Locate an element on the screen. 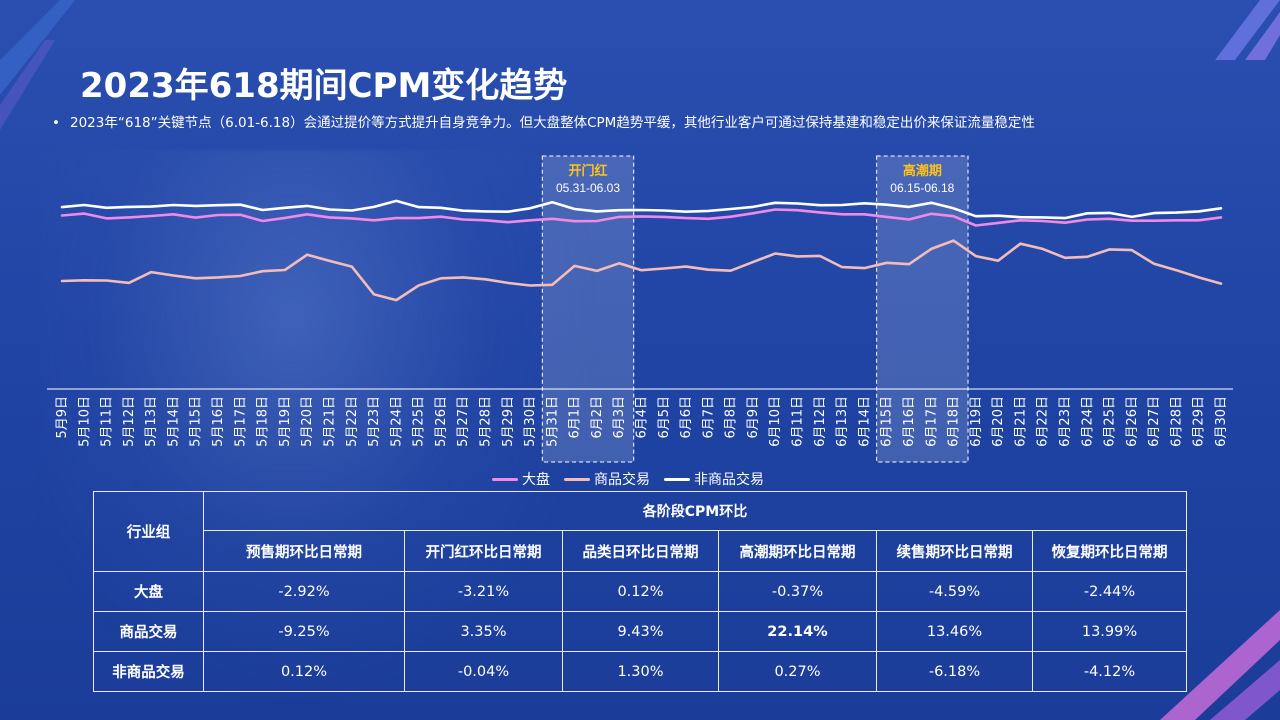  table-col-header: 品类日环比日常期 is located at coordinates (640, 551).